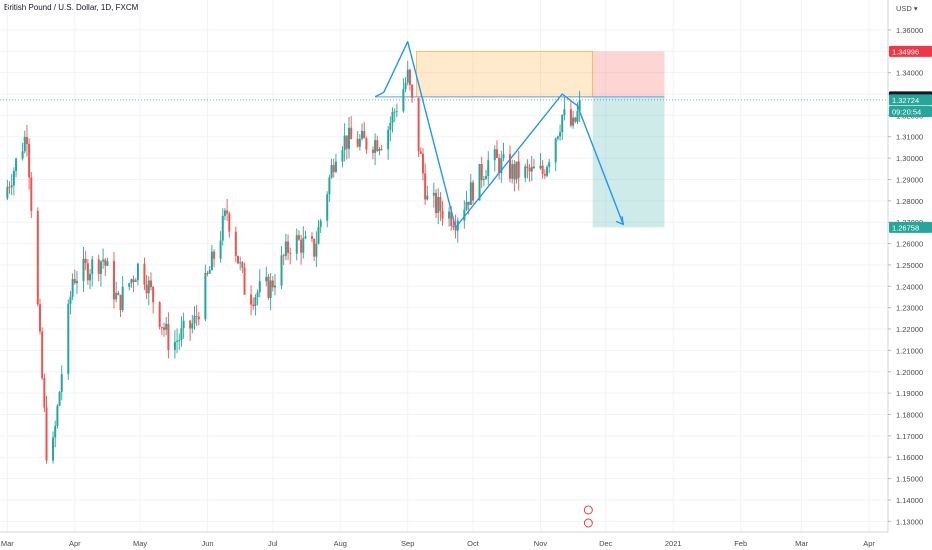  I want to click on last-price-badge: 1.32724, so click(910, 100).